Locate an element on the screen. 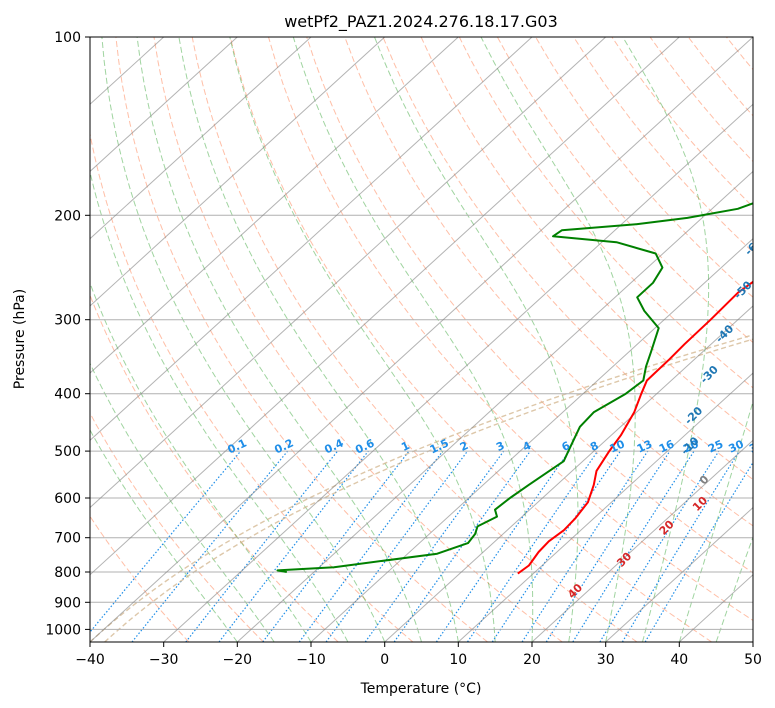  x-tick-label: −20 is located at coordinates (238, 660).